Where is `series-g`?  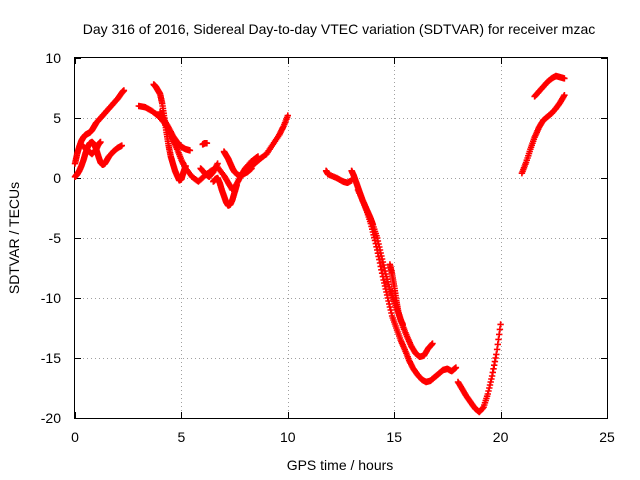
series-g is located at coordinates (205, 144).